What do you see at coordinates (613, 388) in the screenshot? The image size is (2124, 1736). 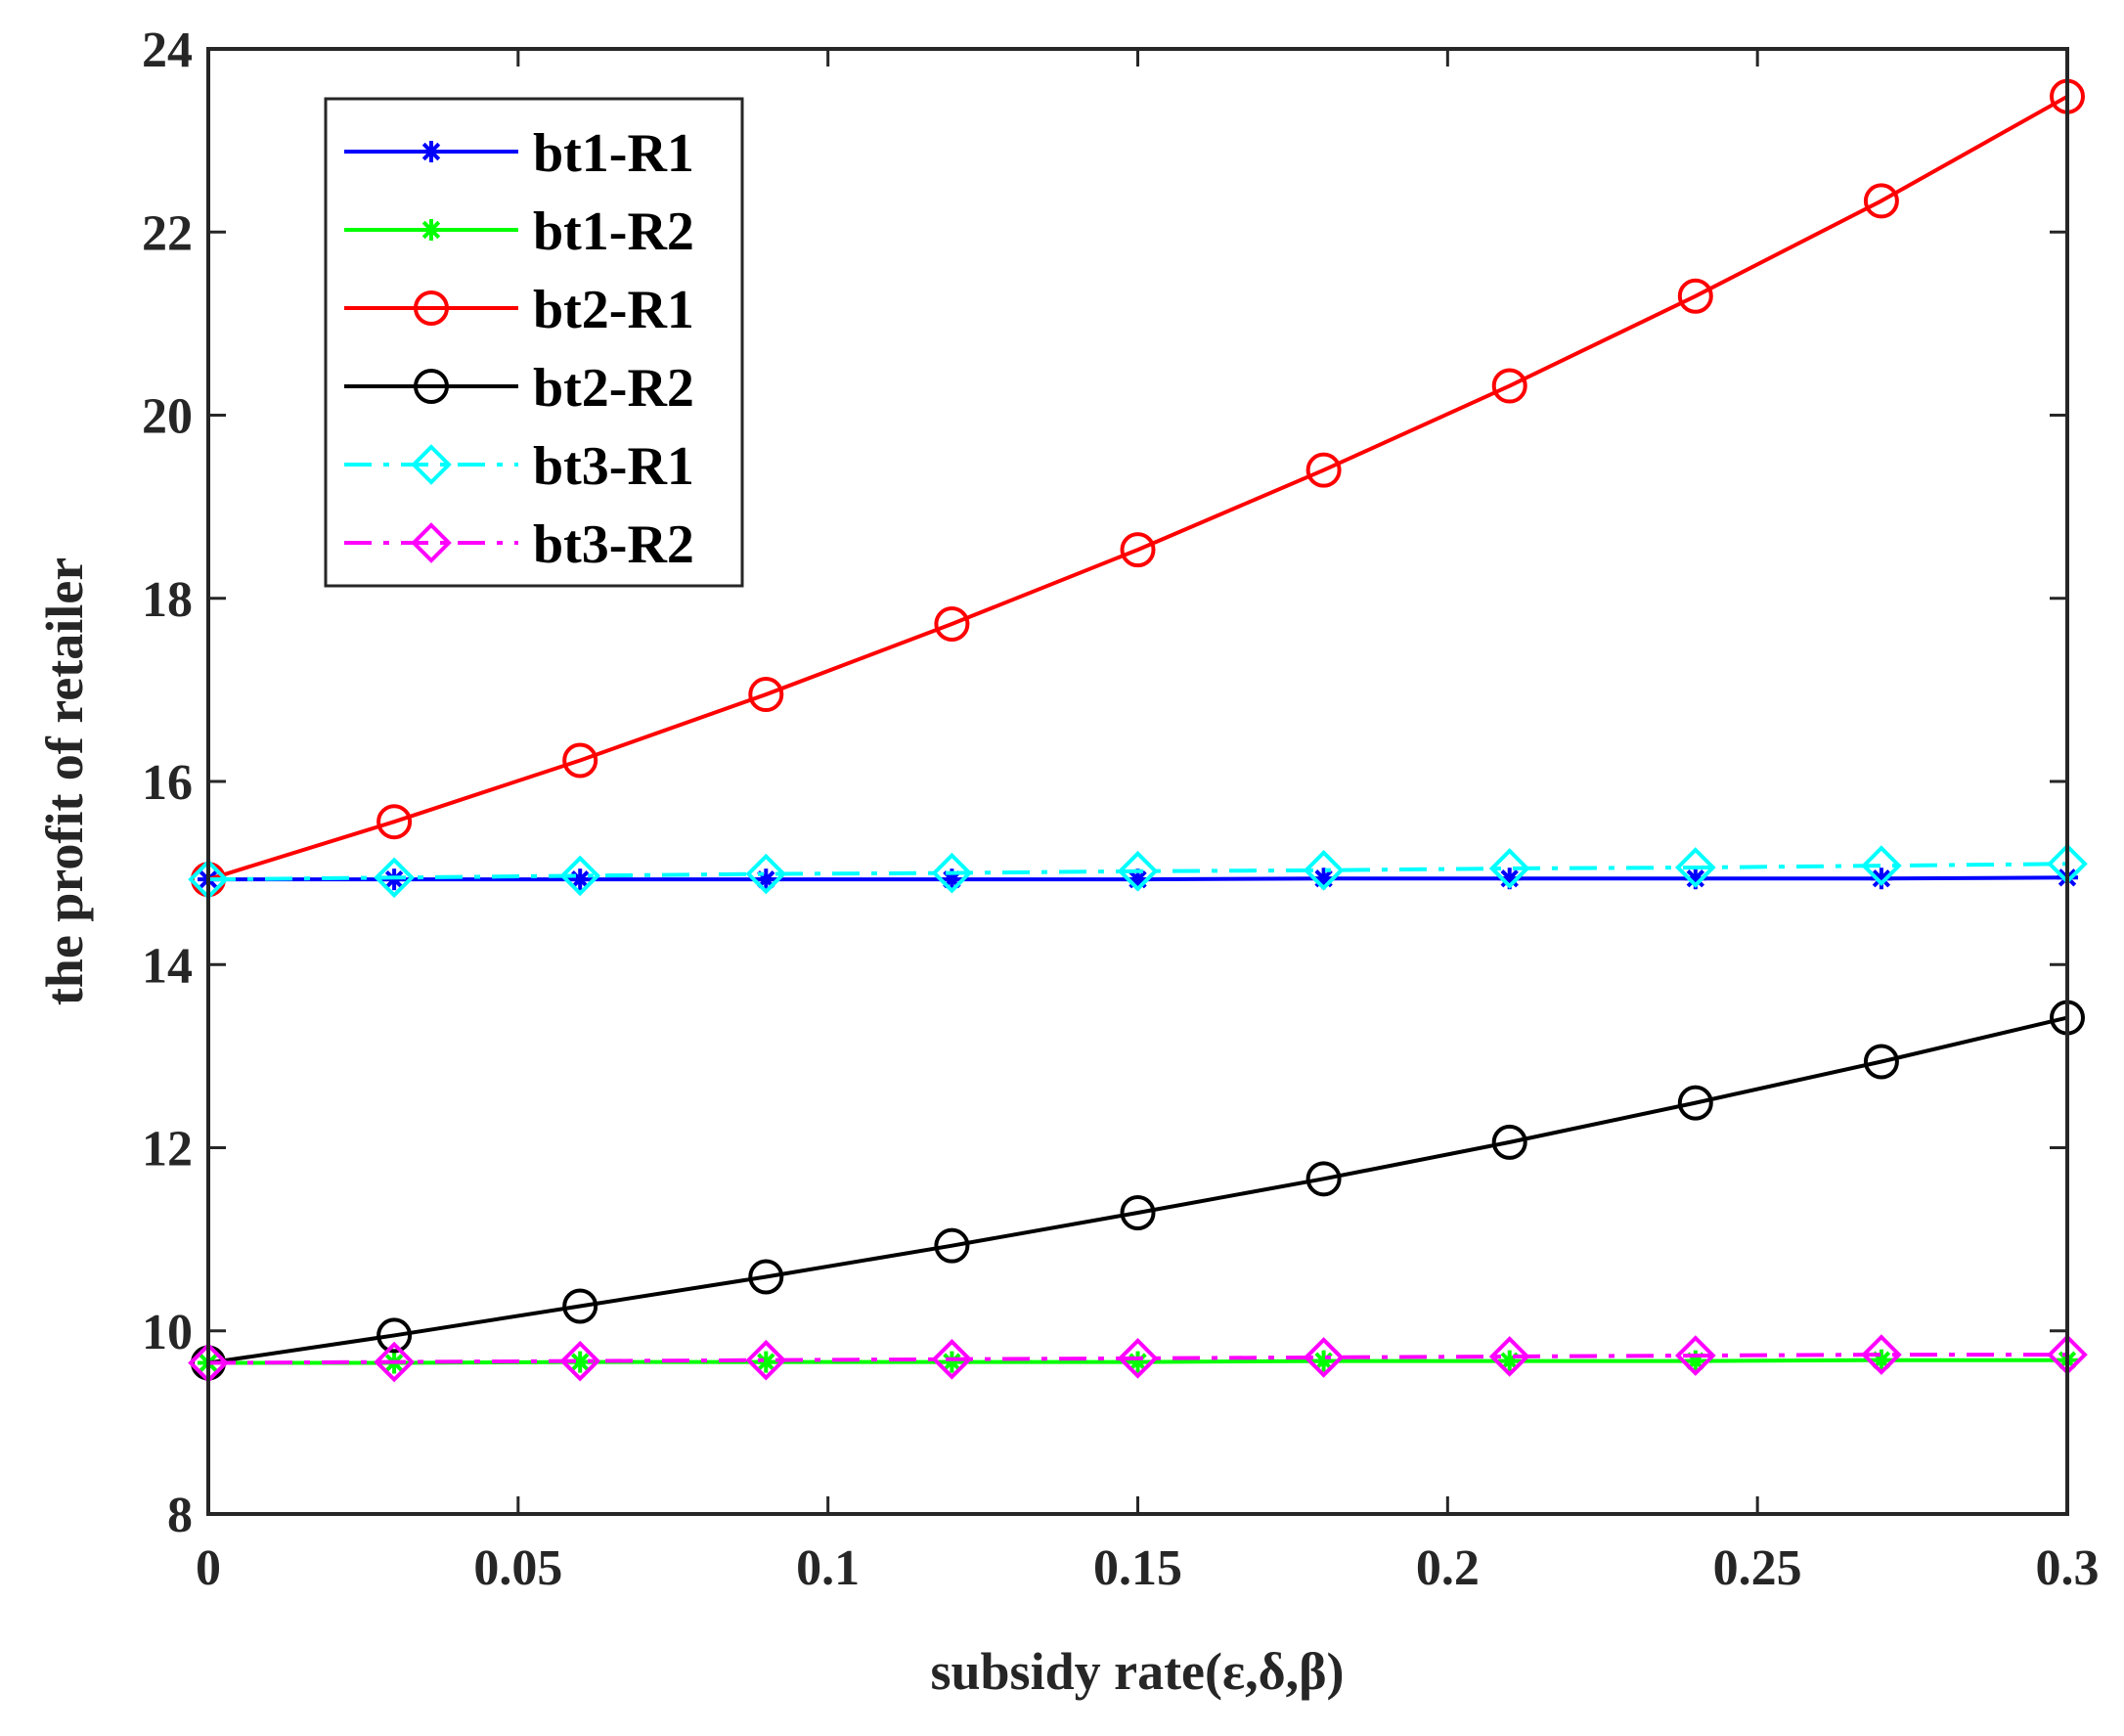 I see `legend-label: bt2-R2` at bounding box center [613, 388].